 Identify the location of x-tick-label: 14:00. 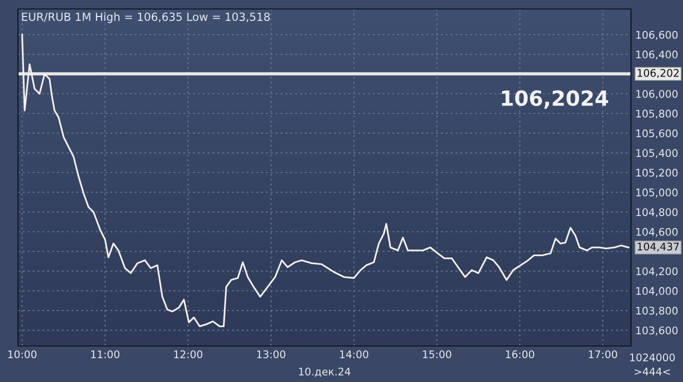
(354, 354).